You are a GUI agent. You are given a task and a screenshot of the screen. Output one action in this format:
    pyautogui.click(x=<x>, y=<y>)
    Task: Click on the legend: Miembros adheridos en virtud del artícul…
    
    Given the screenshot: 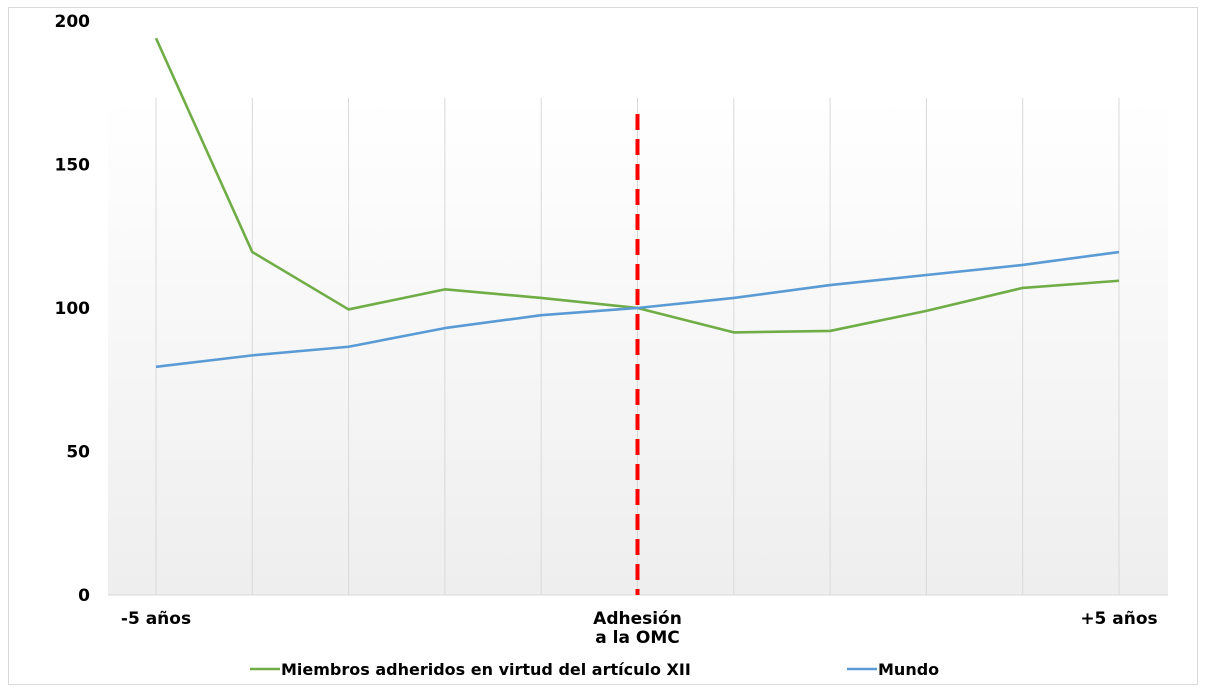 What is the action you would take?
    pyautogui.click(x=594, y=669)
    